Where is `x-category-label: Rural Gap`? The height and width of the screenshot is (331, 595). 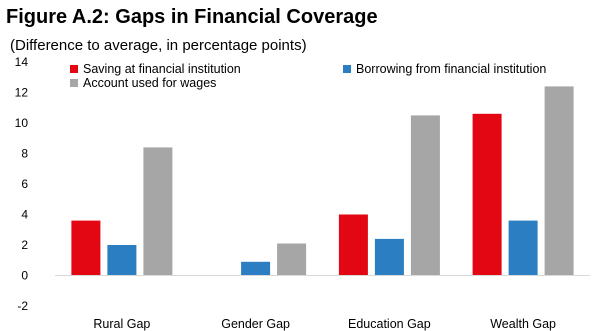 x-category-label: Rural Gap is located at coordinates (121, 324).